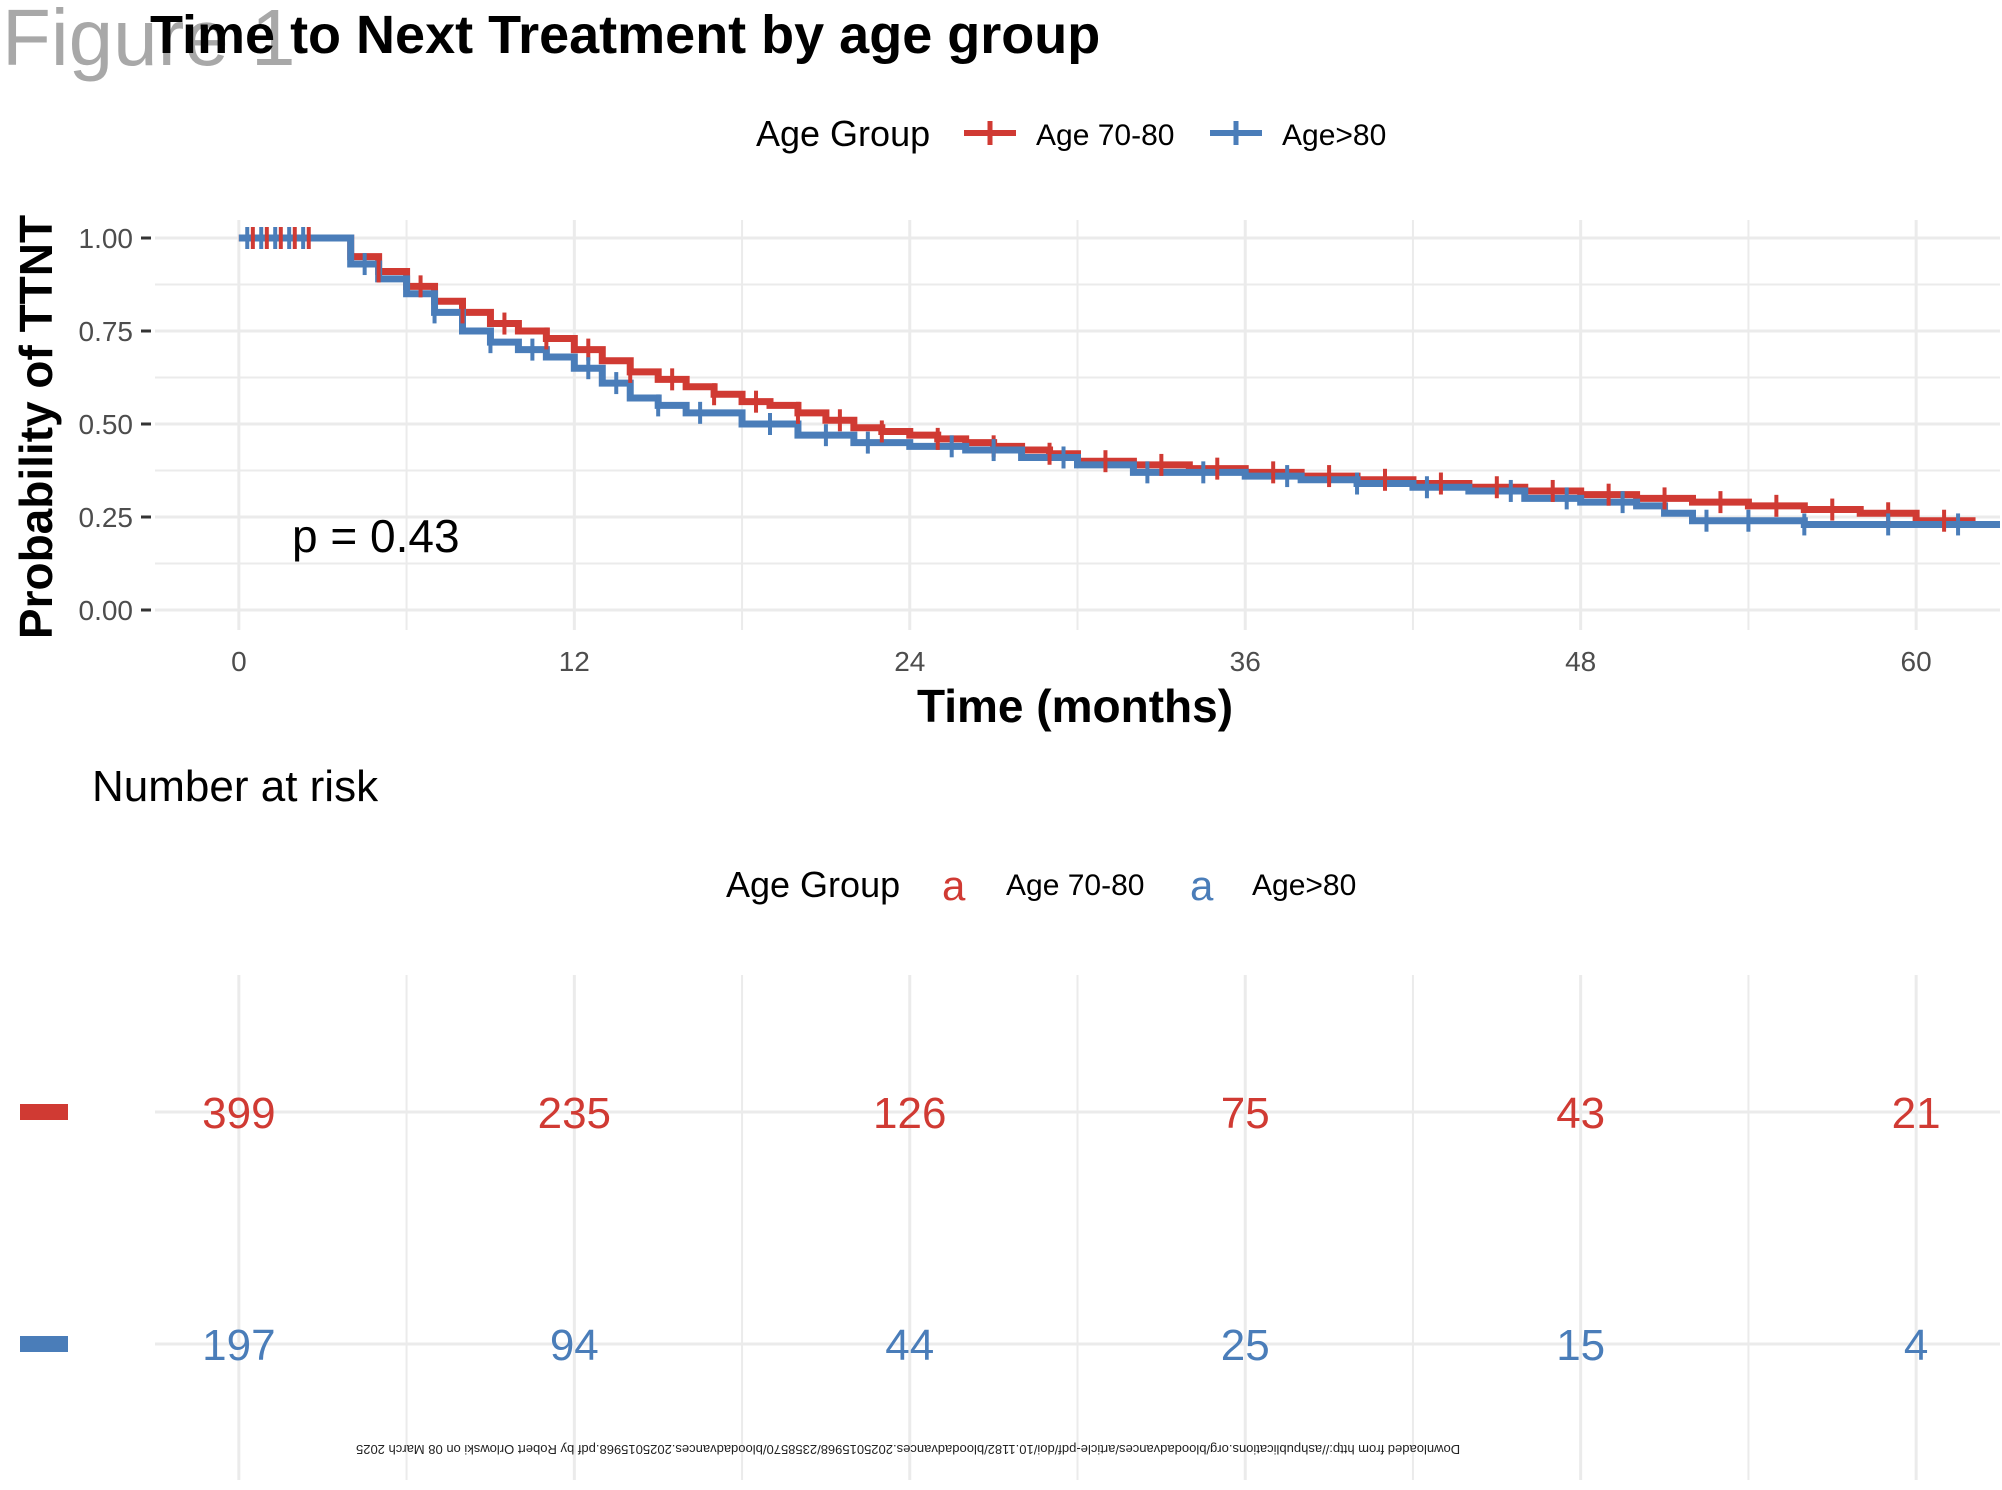  What do you see at coordinates (625, 35) in the screenshot?
I see `chart-title: Time to Next Treatment by age group` at bounding box center [625, 35].